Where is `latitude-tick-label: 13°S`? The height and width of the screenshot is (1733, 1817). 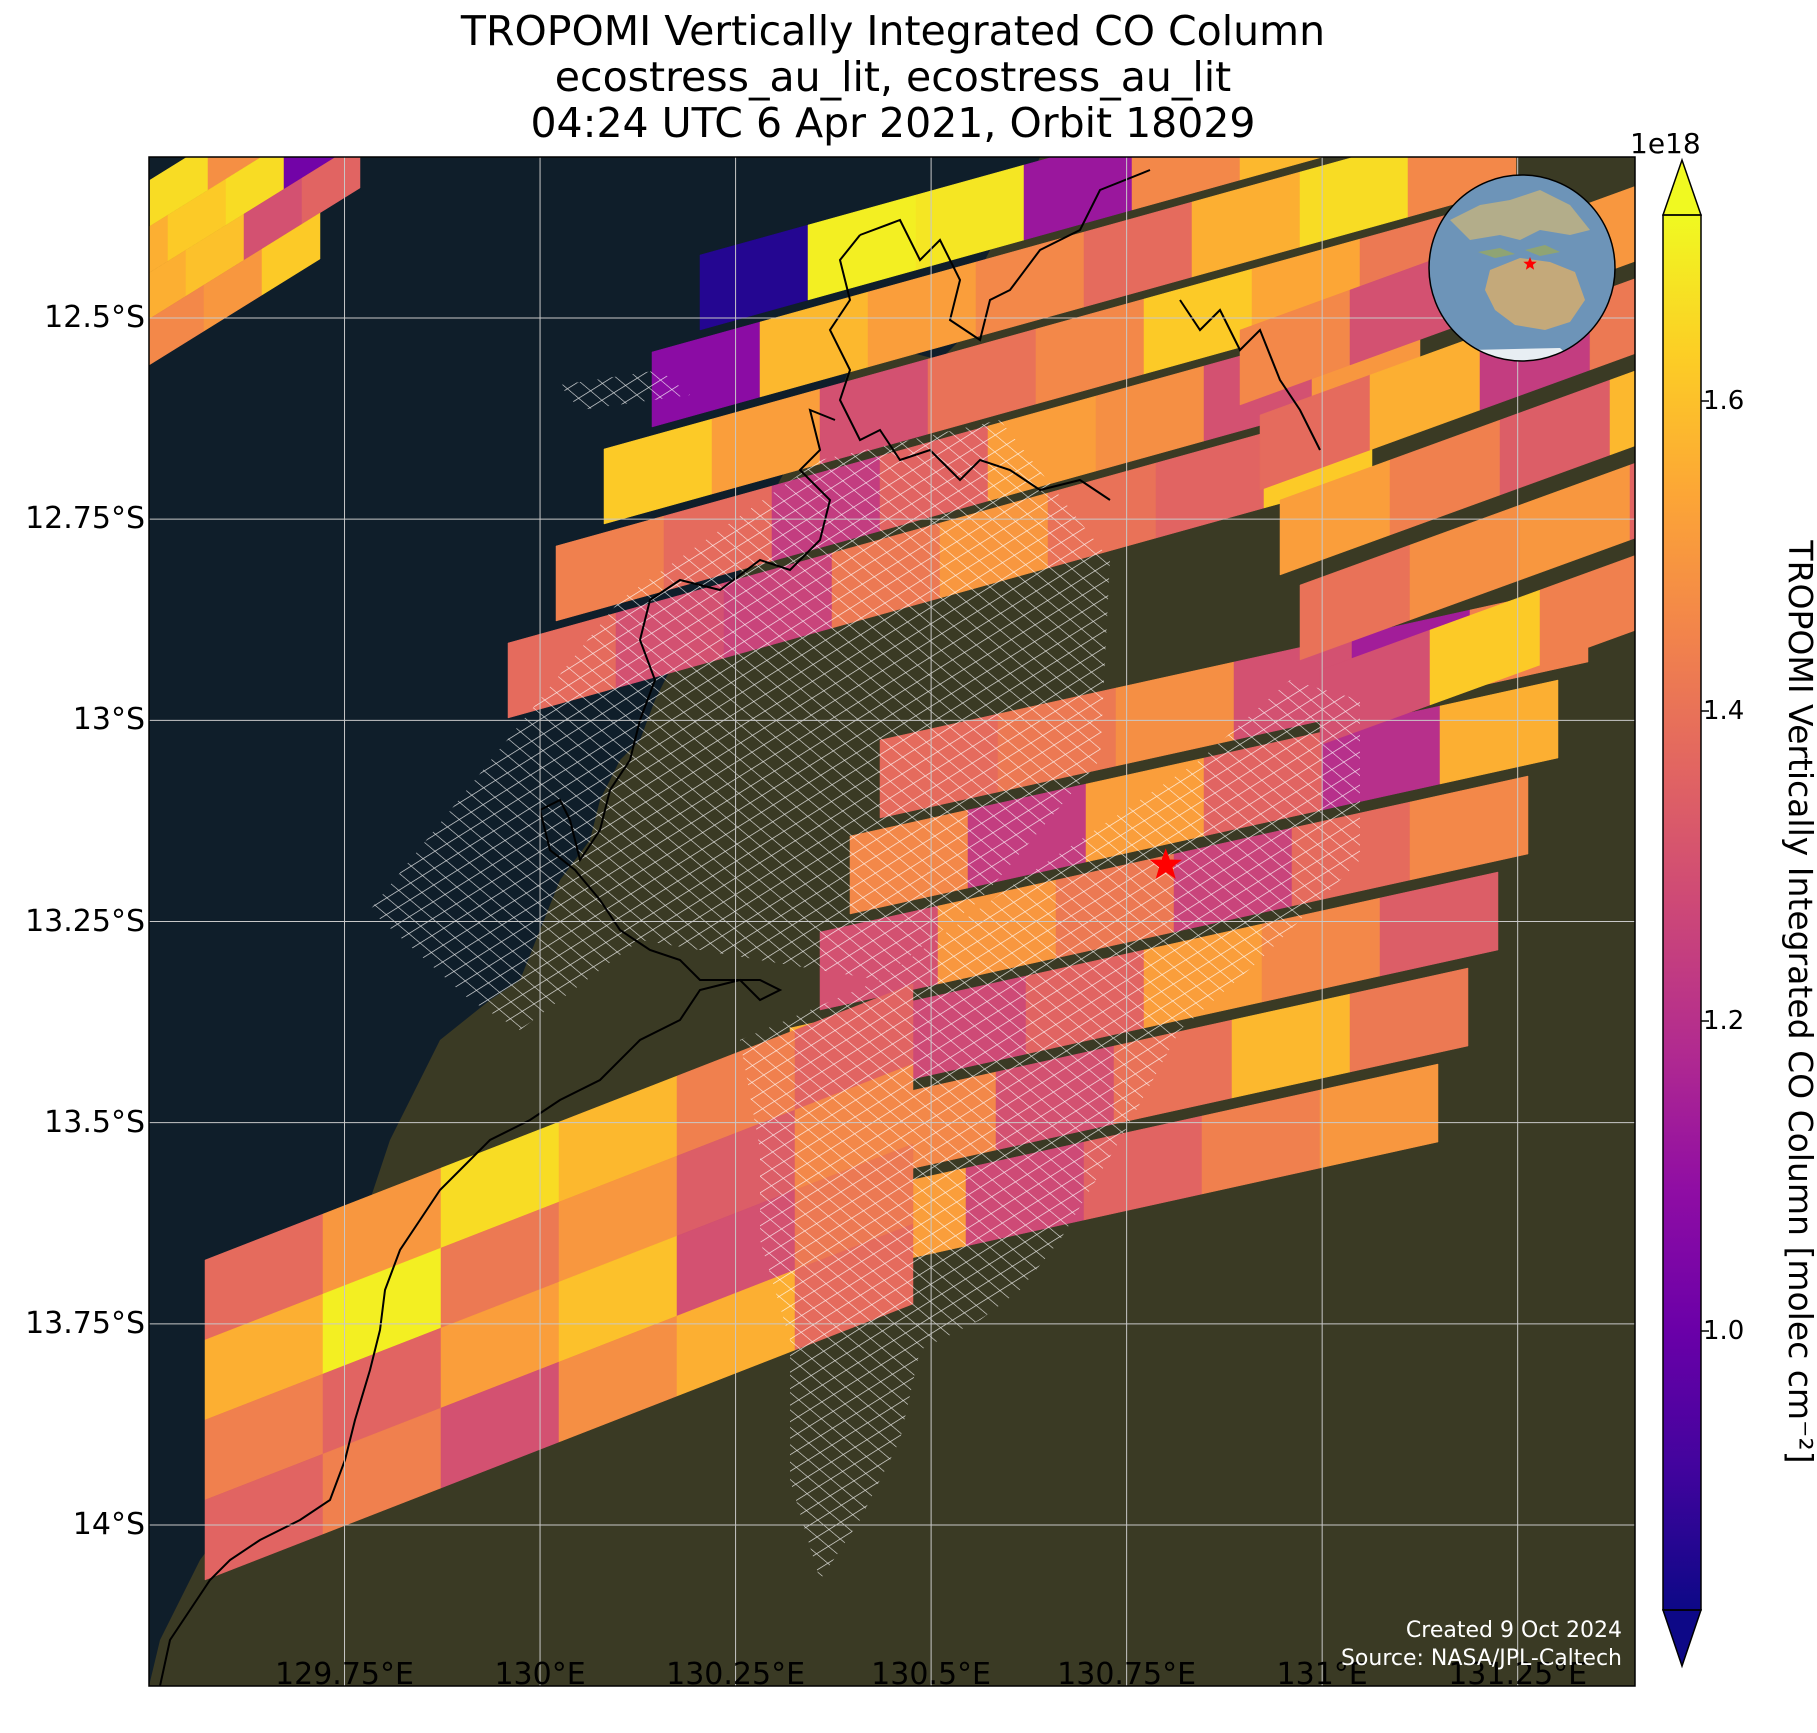 latitude-tick-label: 13°S is located at coordinates (108, 720).